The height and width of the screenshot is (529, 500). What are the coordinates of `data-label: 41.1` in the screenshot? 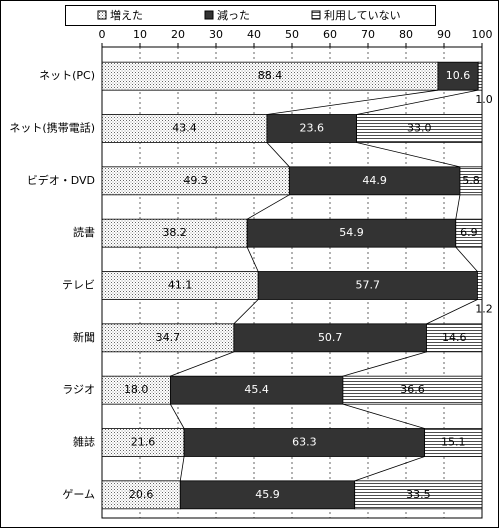 It's located at (180, 285).